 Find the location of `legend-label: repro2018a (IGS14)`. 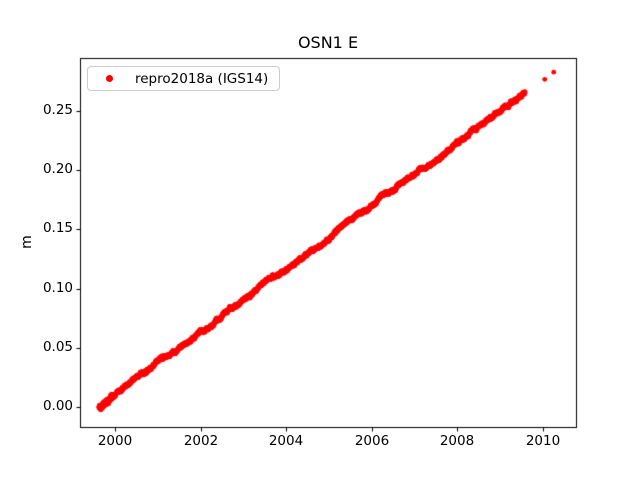

legend-label: repro2018a (IGS14) is located at coordinates (202, 78).